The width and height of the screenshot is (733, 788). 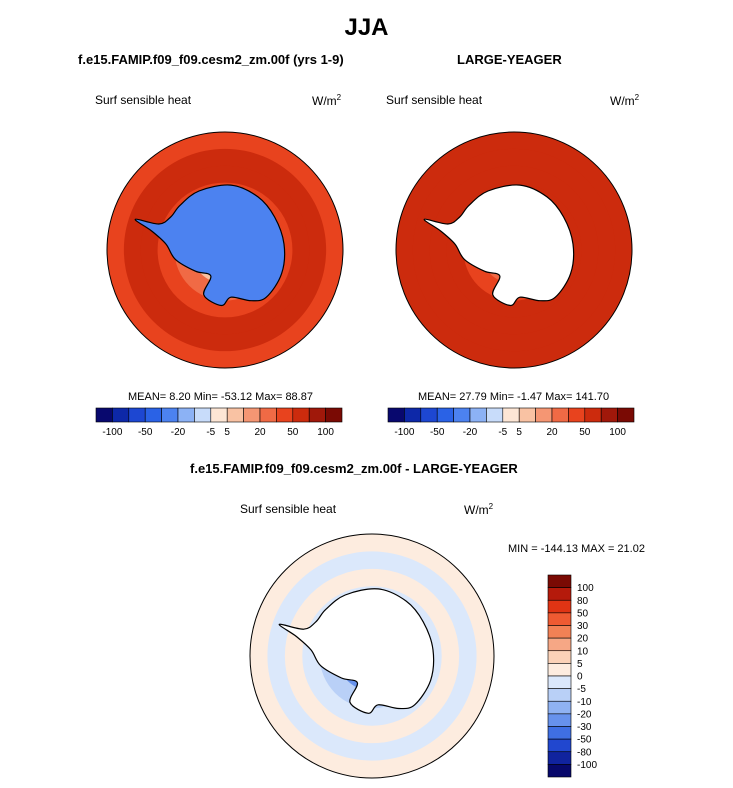 What do you see at coordinates (584, 727) in the screenshot?
I see `colorbar3-tick-label: -30` at bounding box center [584, 727].